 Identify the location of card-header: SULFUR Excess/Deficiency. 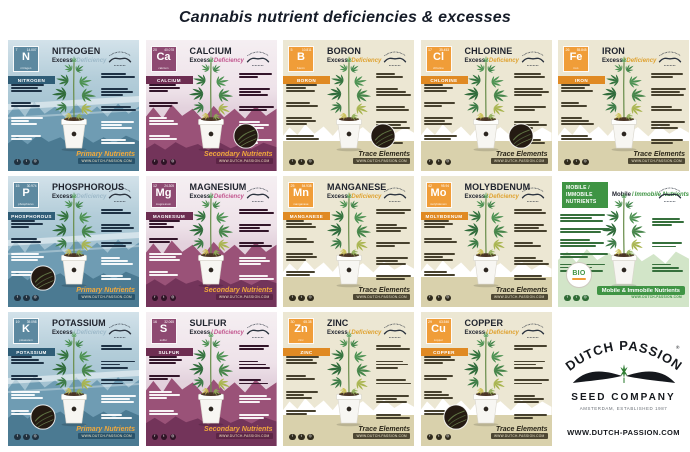
(223, 327).